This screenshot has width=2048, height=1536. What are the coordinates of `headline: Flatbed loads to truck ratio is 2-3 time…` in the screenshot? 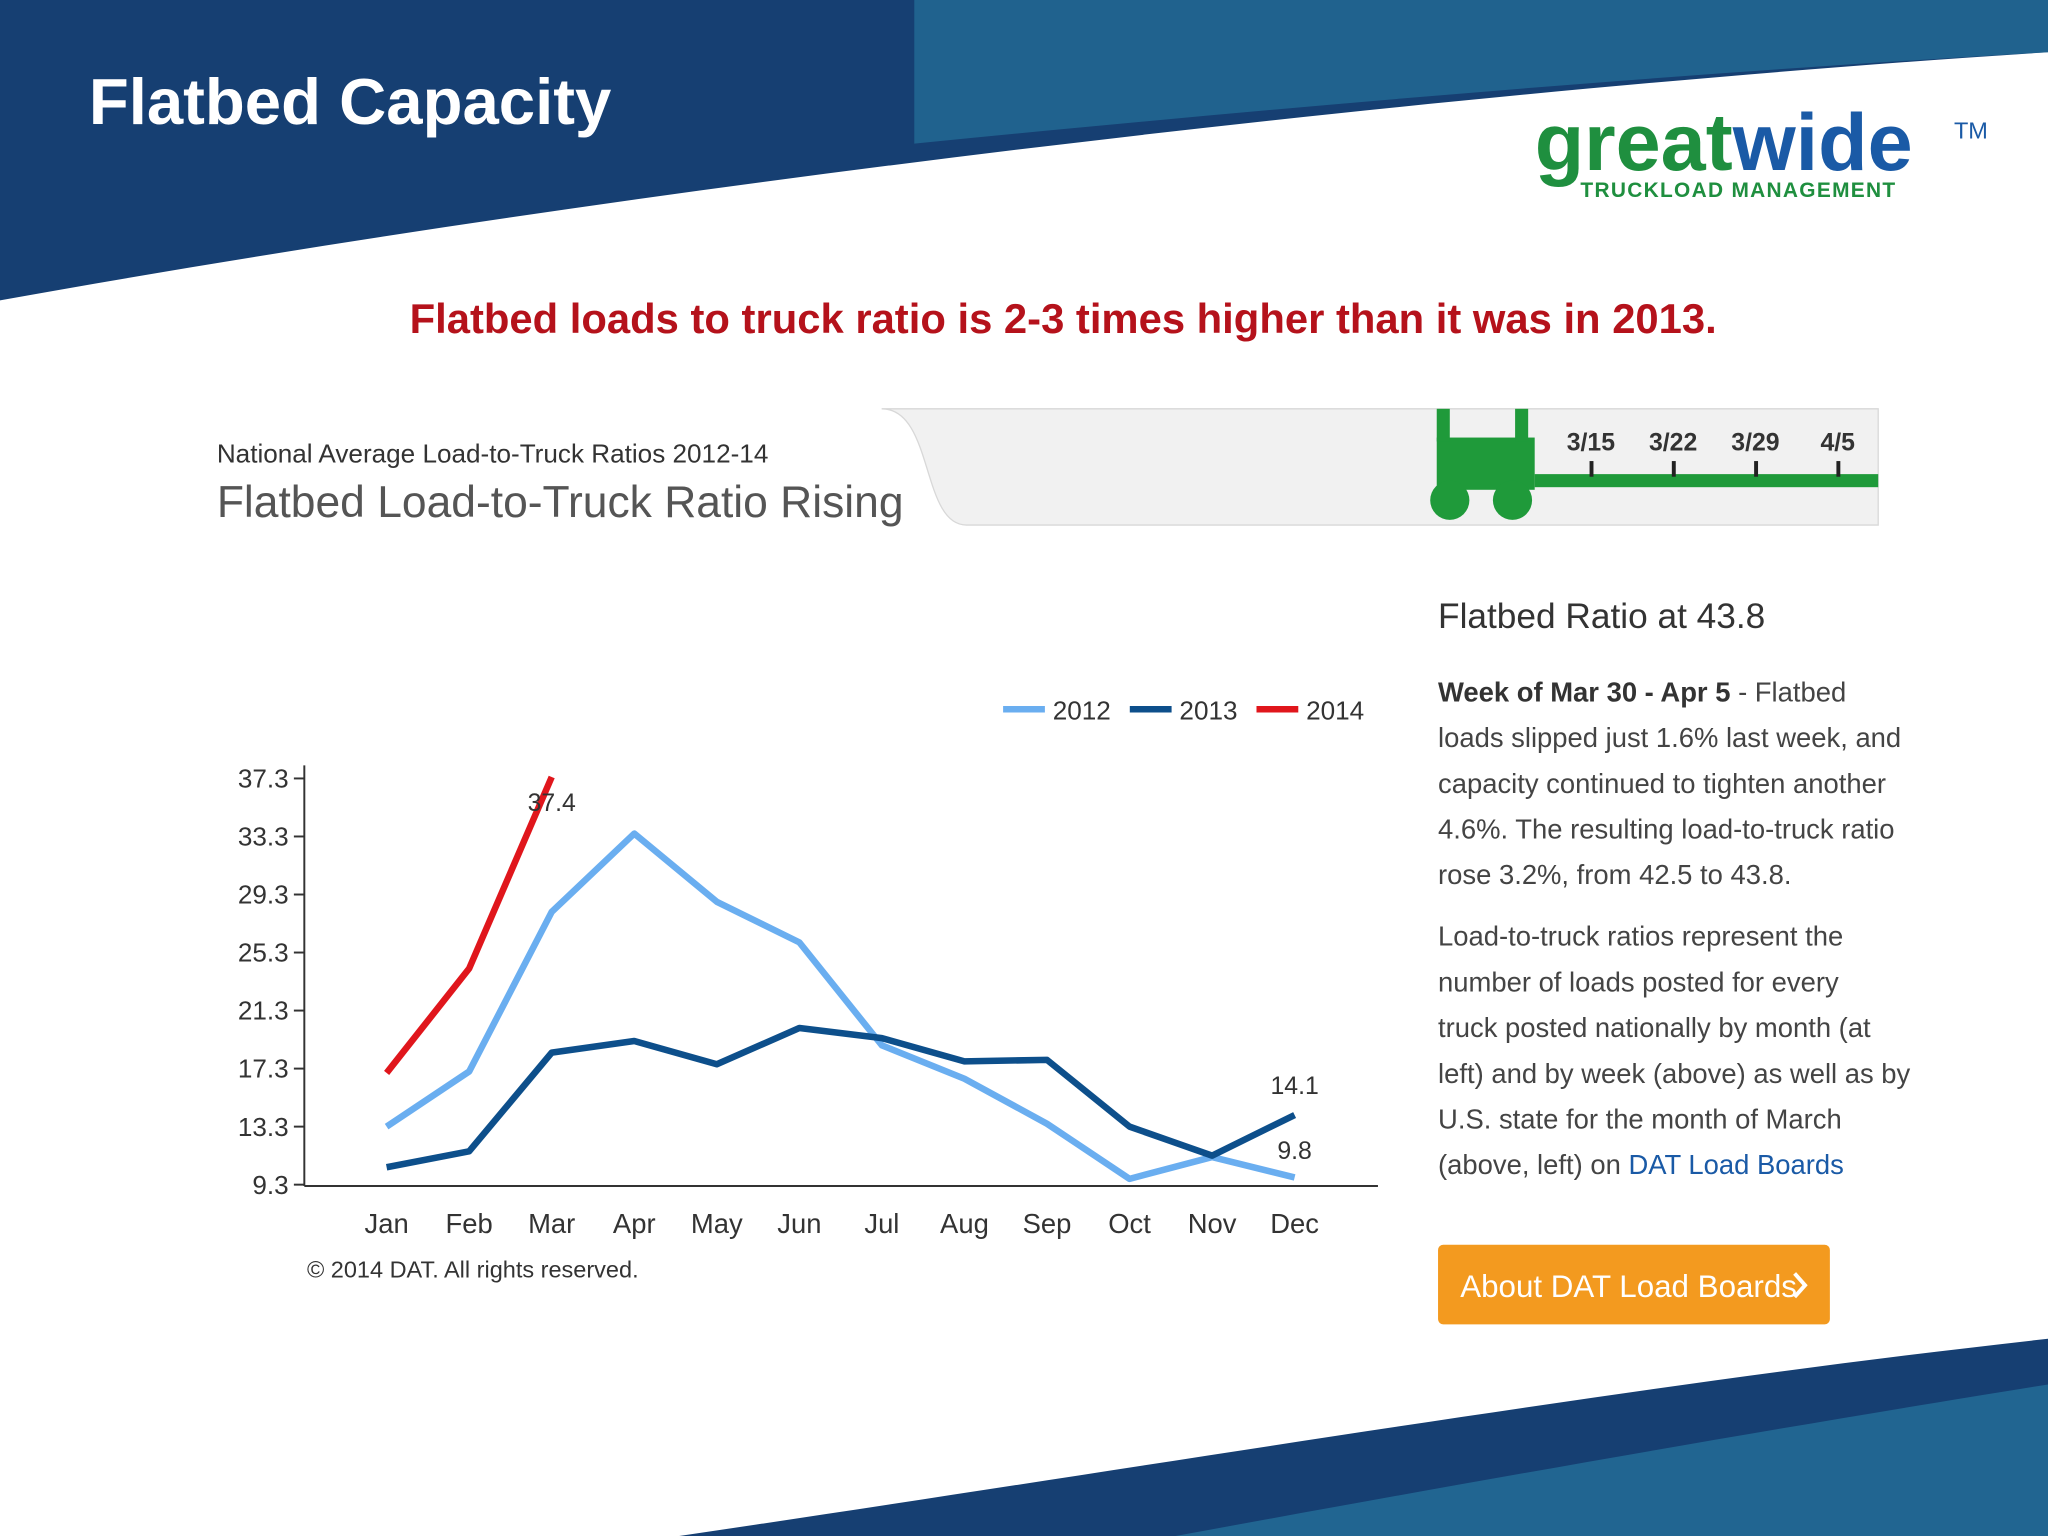 It's located at (1063, 318).